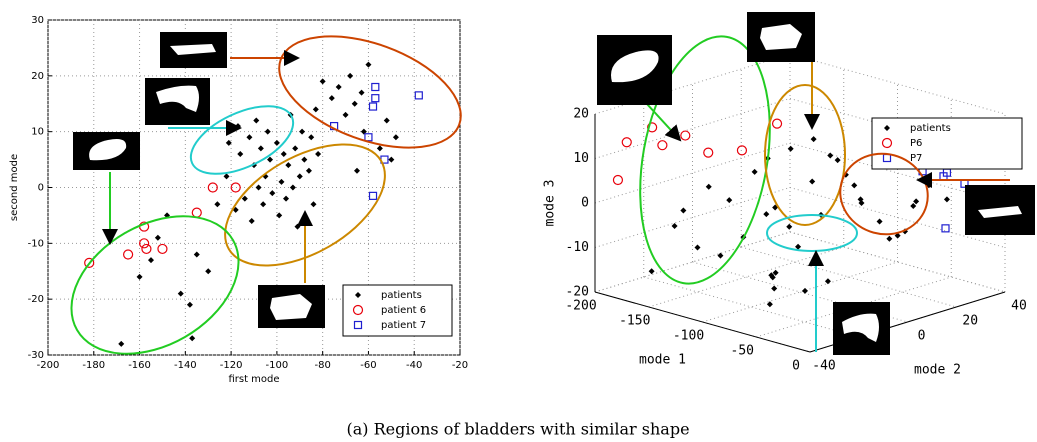 The image size is (1037, 442). I want to click on x-tick-label: -20, so click(460, 365).